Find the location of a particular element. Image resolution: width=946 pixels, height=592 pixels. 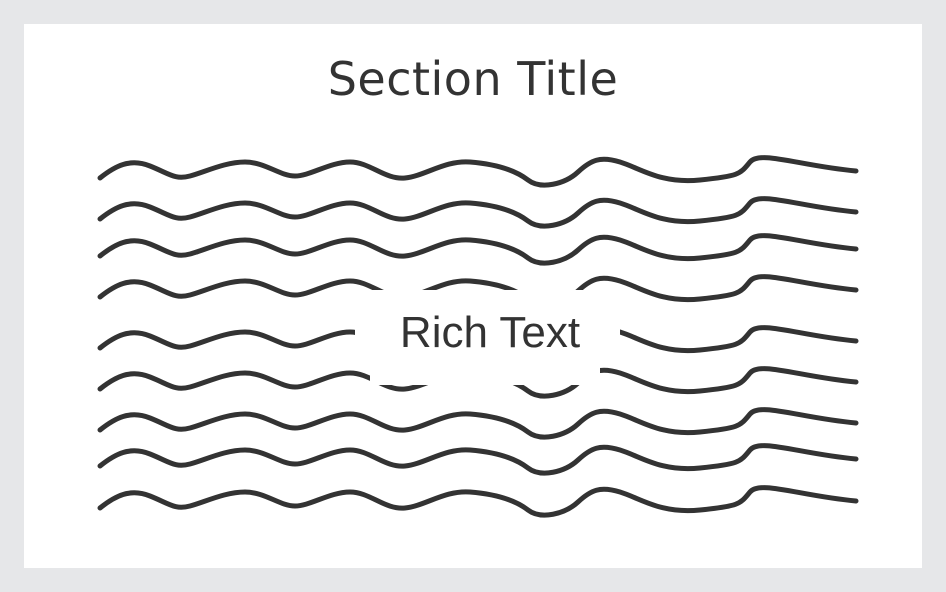

rich-text-box: Rich Text is located at coordinates (490, 333).